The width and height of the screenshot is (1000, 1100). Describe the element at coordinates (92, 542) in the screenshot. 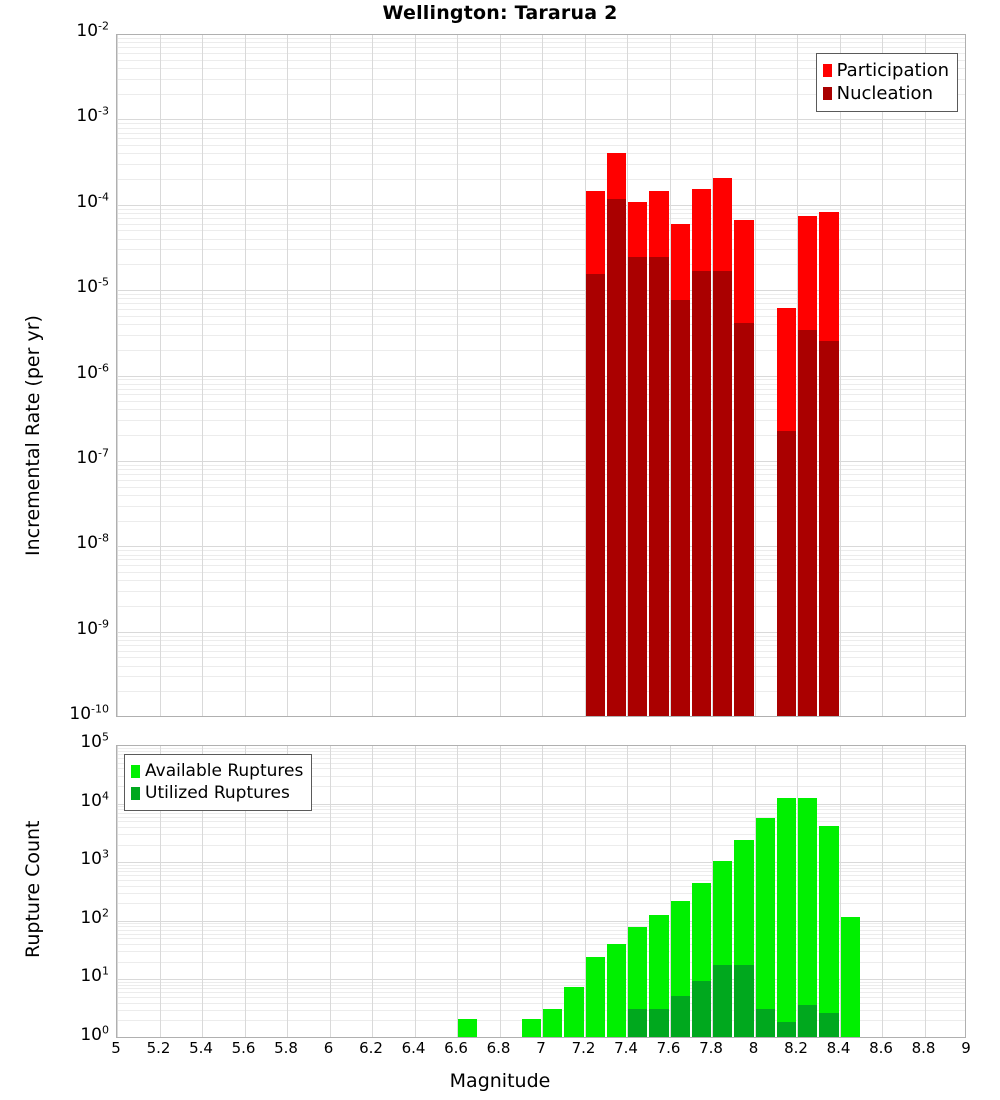

I see `y-axis-tick-label: 10⁻⁸` at that location.